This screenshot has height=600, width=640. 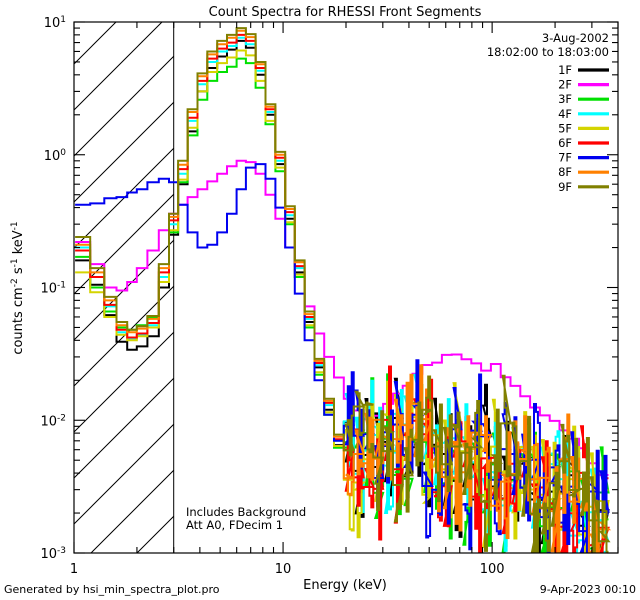 I want to click on observation-time-range: 18:02:00 to 18:03:00, so click(x=548, y=52).